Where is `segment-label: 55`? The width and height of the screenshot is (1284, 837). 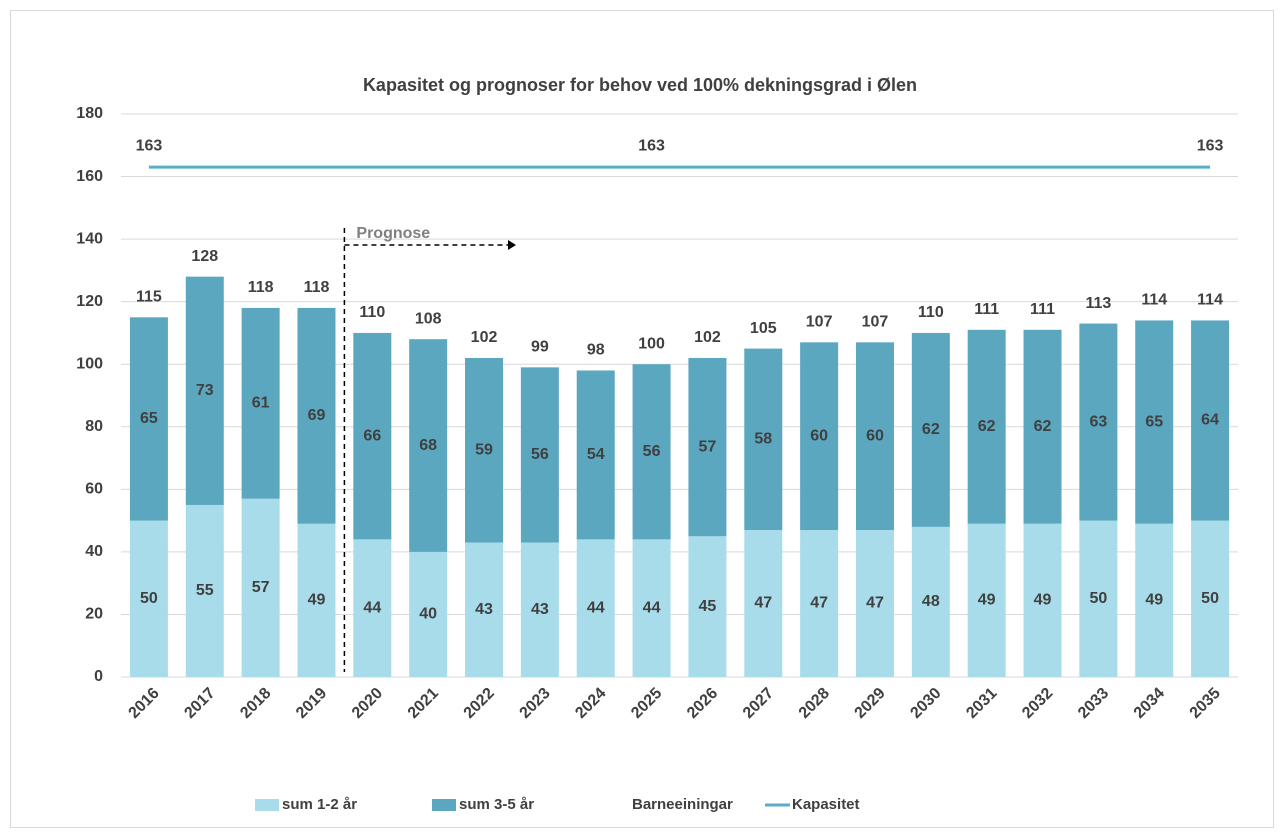 segment-label: 55 is located at coordinates (205, 590).